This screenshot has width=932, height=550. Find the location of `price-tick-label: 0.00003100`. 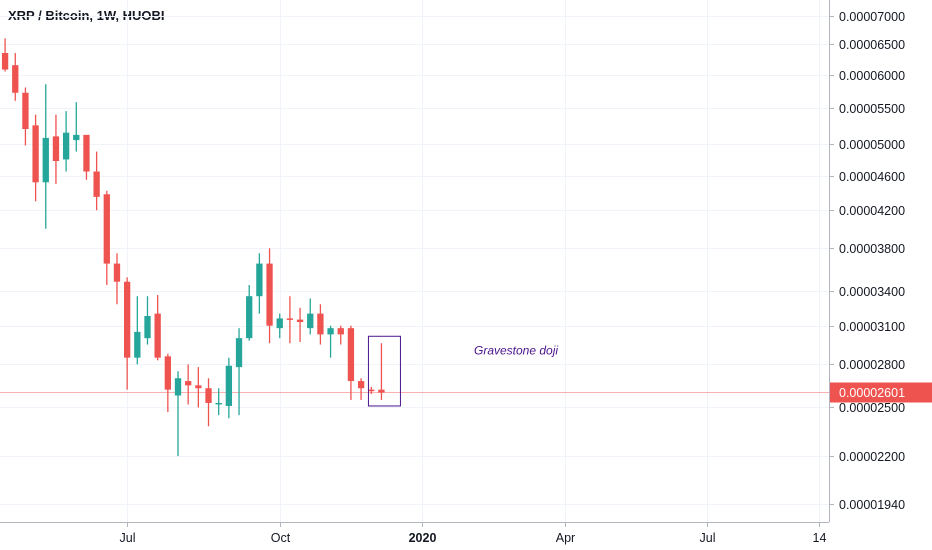

price-tick-label: 0.00003100 is located at coordinates (872, 327).